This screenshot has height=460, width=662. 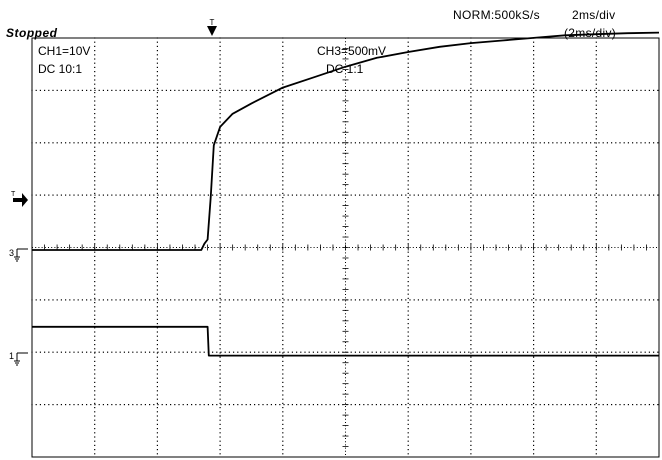 What do you see at coordinates (18, 358) in the screenshot?
I see `ch1-ground-marker: 1` at bounding box center [18, 358].